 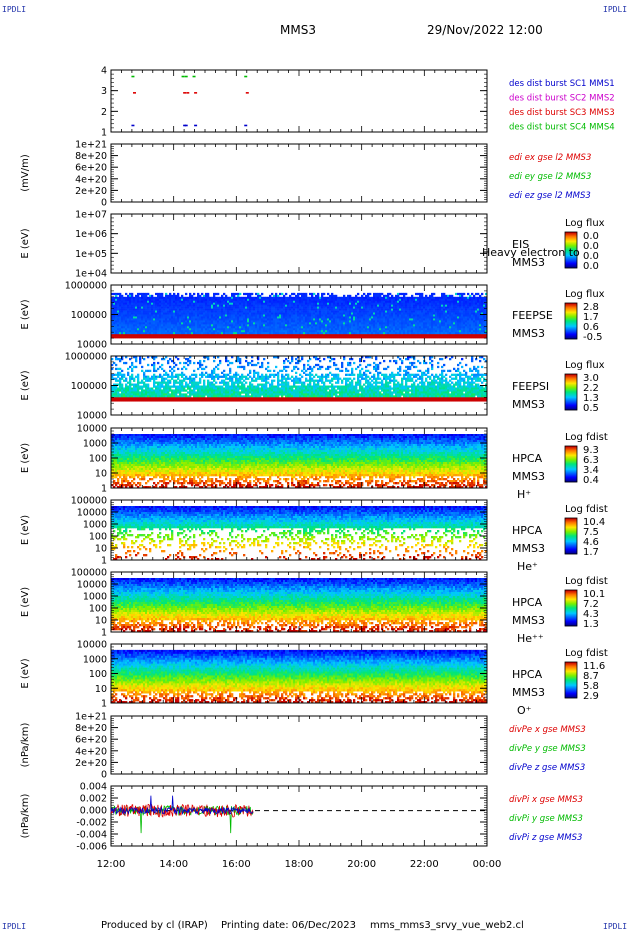 I want to click on edi-ylabel: (mV/m), so click(x=25, y=173).